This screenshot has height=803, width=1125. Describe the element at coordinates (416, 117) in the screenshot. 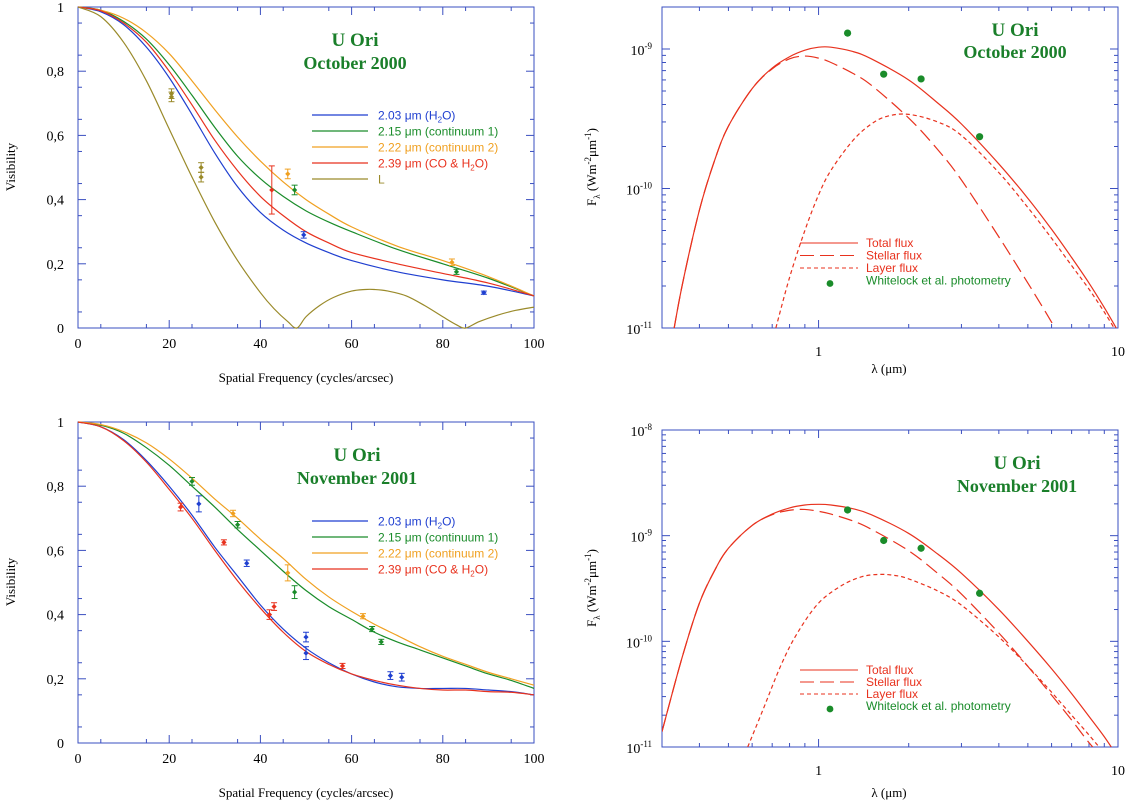

I see `legend-label: 2.03 μm (H2O)` at that location.